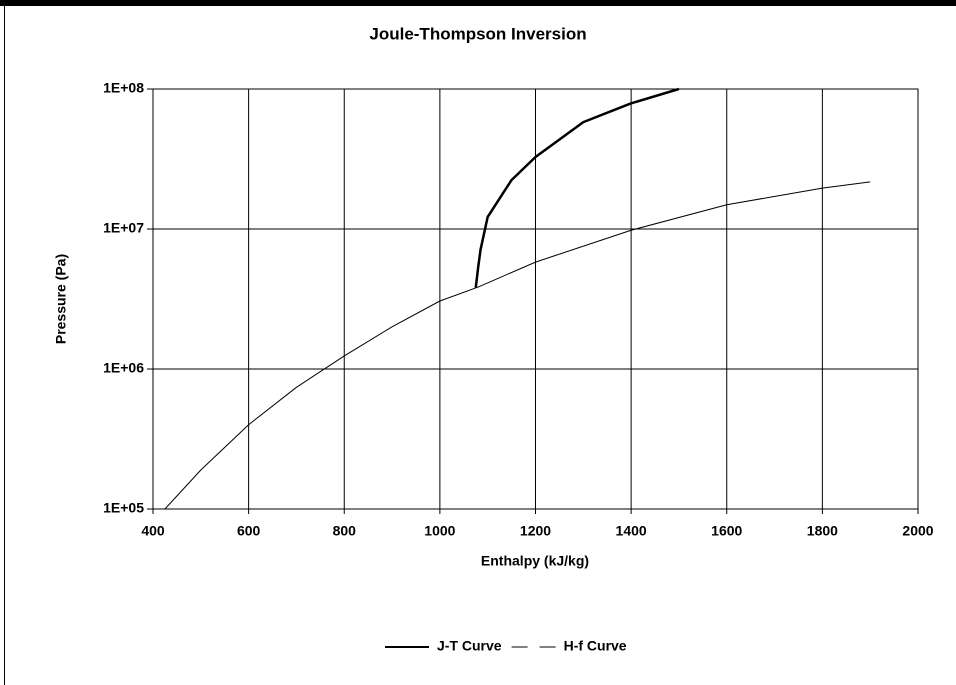  What do you see at coordinates (345, 531) in the screenshot?
I see `x-tick-label: 800` at bounding box center [345, 531].